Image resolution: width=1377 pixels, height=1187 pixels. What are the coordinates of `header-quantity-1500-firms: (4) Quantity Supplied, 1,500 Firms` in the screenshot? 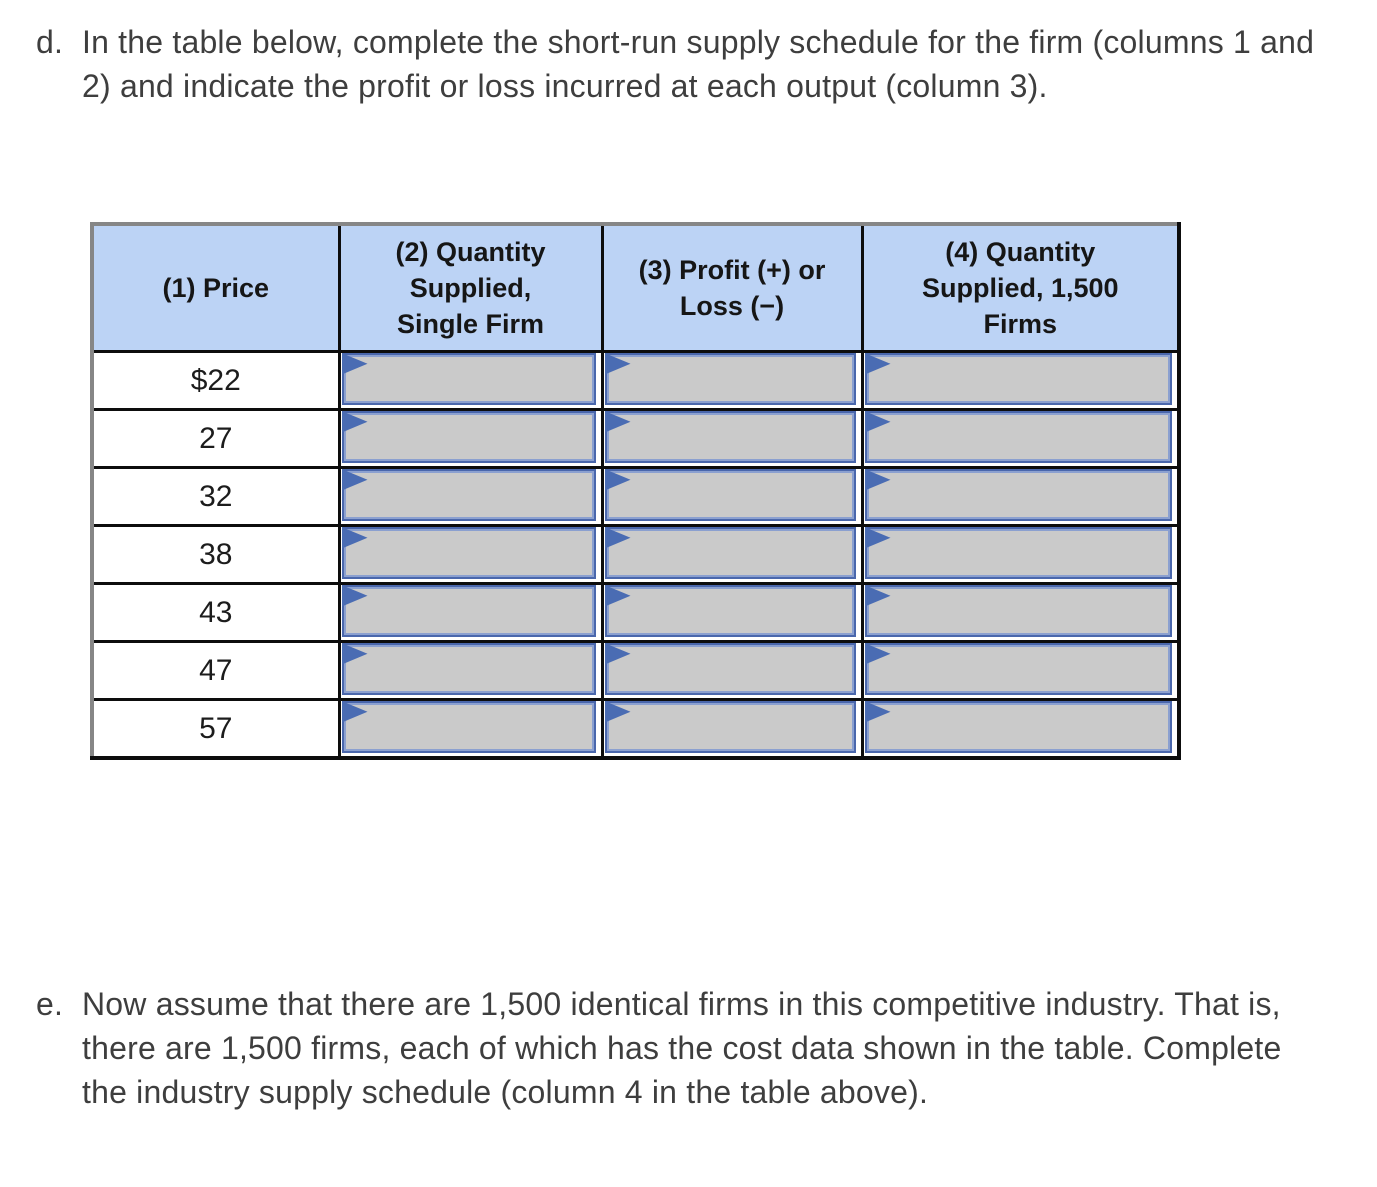 It's located at (1020, 287).